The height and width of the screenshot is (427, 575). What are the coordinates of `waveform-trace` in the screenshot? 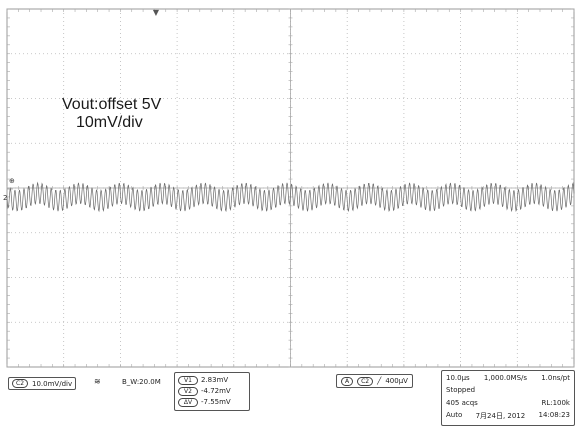 It's located at (290, 197).